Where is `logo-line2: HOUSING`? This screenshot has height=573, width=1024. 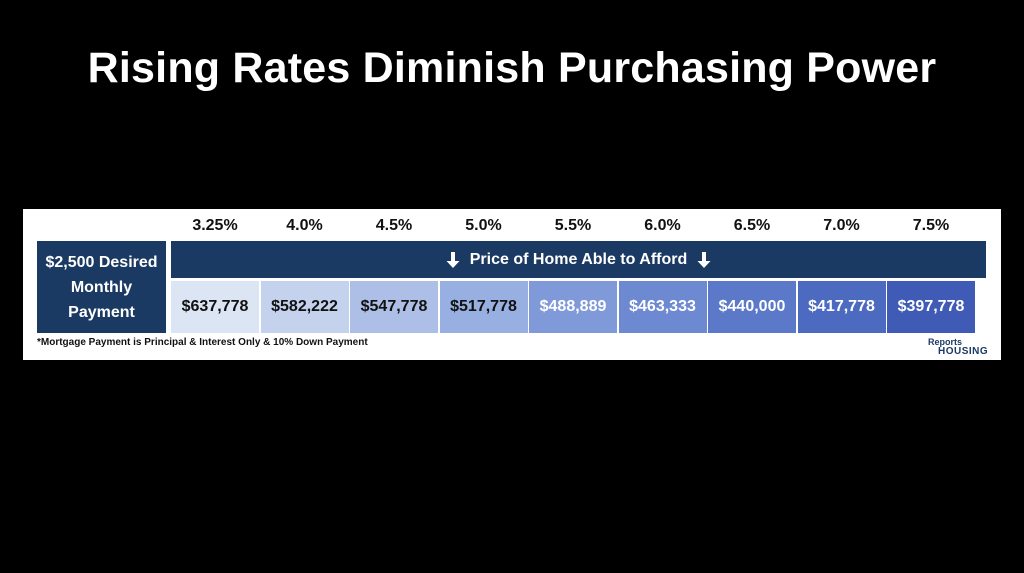
logo-line2: HOUSING is located at coordinates (963, 351).